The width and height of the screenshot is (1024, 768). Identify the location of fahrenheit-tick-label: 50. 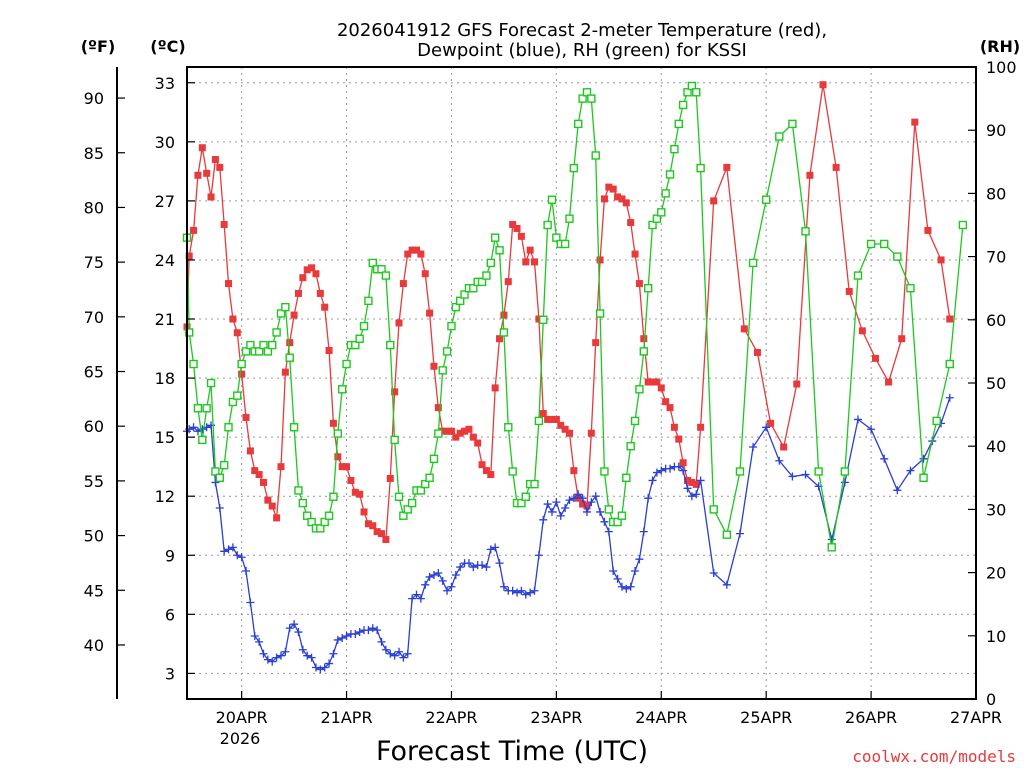
(94, 536).